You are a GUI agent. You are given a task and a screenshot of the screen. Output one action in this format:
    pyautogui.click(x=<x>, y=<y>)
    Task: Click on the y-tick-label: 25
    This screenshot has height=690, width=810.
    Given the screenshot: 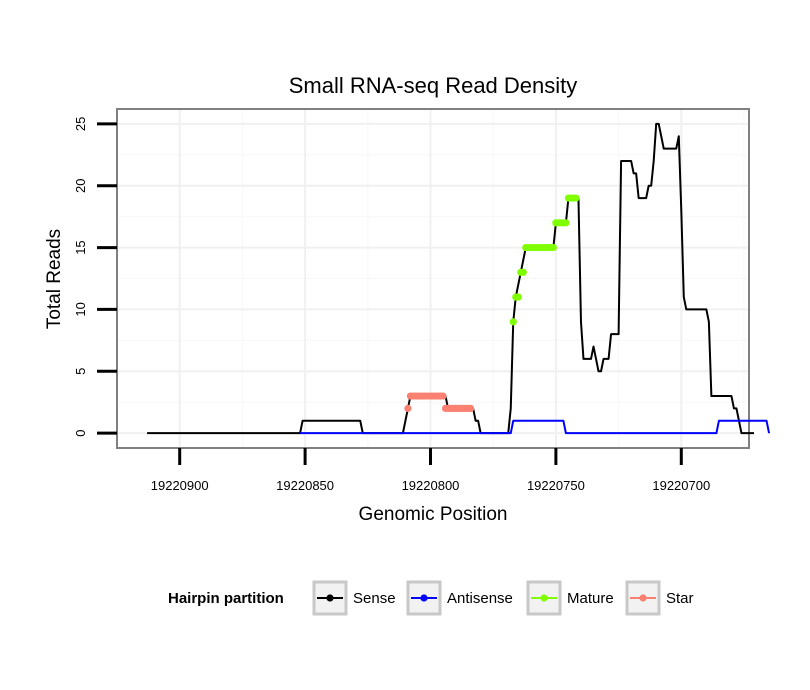 What is the action you would take?
    pyautogui.click(x=80, y=124)
    